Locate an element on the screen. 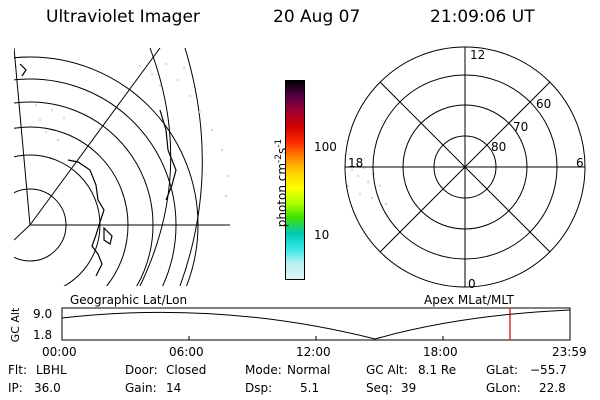  mlt-label-12: 12 is located at coordinates (478, 55).